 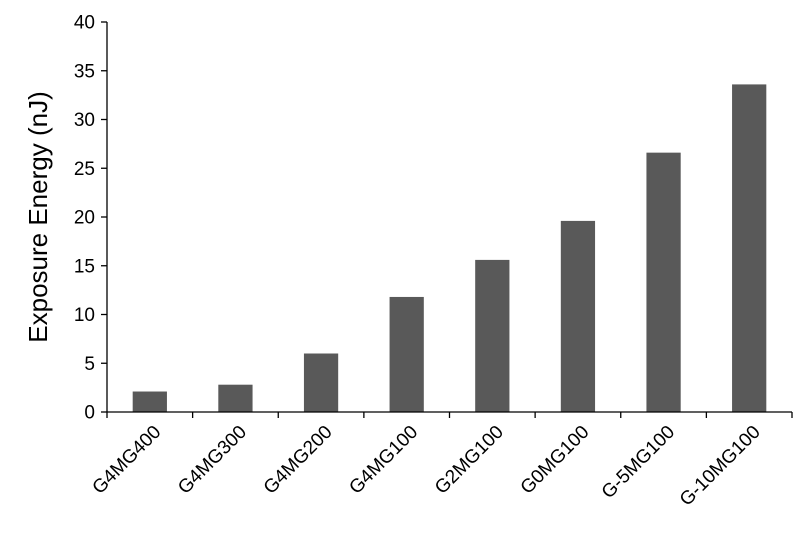 I want to click on bar-g4mg400, so click(x=149, y=401).